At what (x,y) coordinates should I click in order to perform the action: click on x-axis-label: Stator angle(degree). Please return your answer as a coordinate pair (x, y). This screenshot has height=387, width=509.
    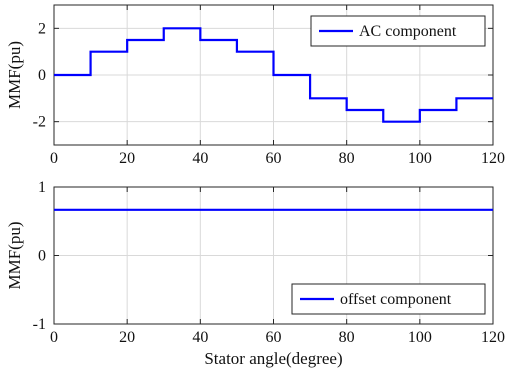
    Looking at the image, I should click on (273, 358).